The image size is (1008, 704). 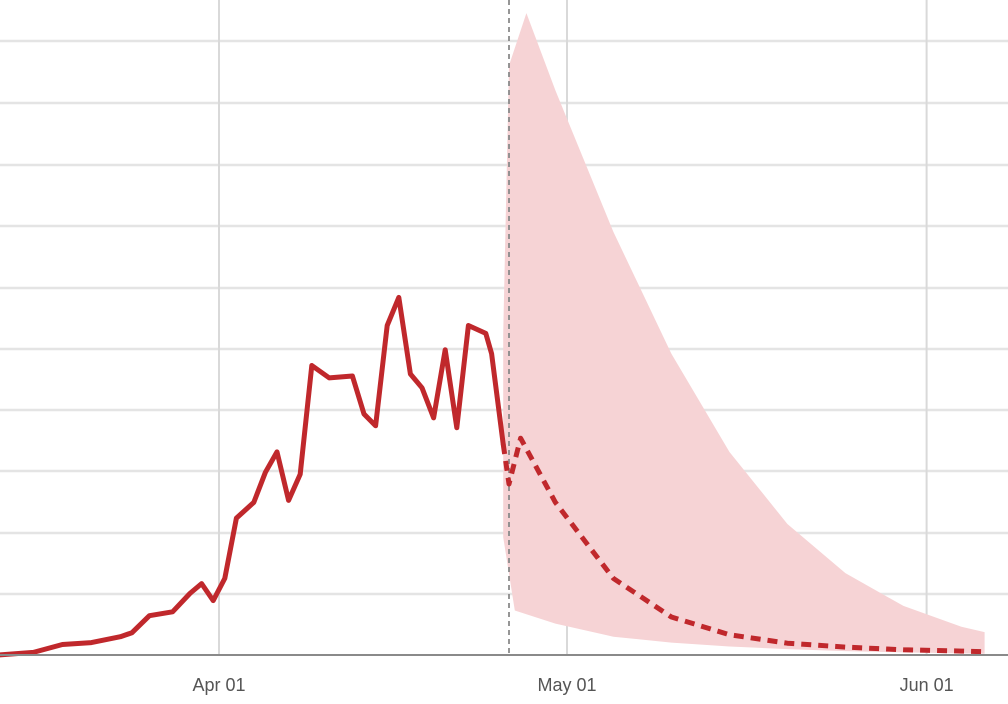 What do you see at coordinates (927, 685) in the screenshot?
I see `x-tick-label: Jun 01` at bounding box center [927, 685].